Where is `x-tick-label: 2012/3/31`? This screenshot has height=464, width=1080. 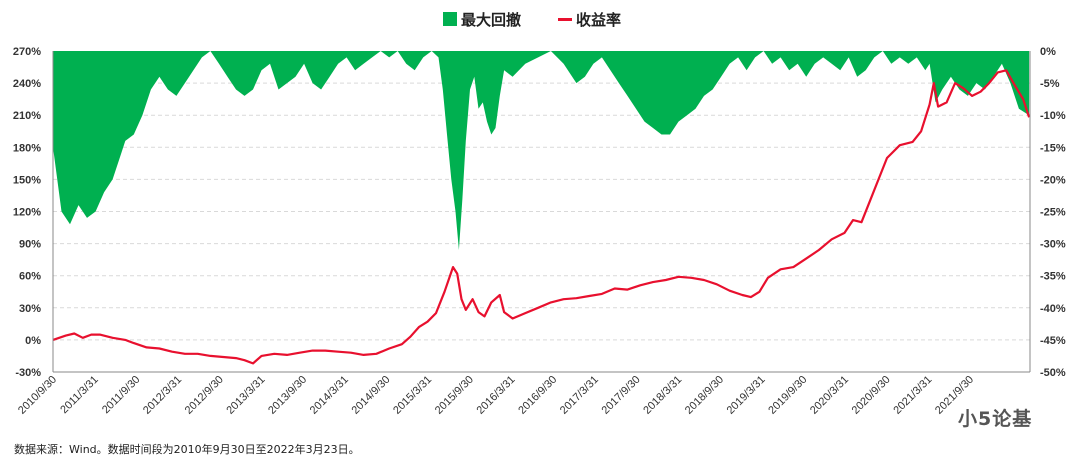
x-tick-label: 2012/3/31 is located at coordinates (162, 395).